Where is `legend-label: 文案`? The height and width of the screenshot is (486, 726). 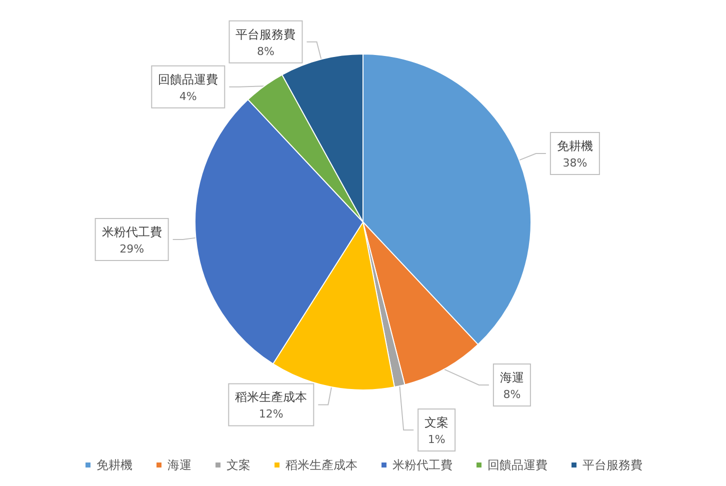 legend-label: 文案 is located at coordinates (238, 465).